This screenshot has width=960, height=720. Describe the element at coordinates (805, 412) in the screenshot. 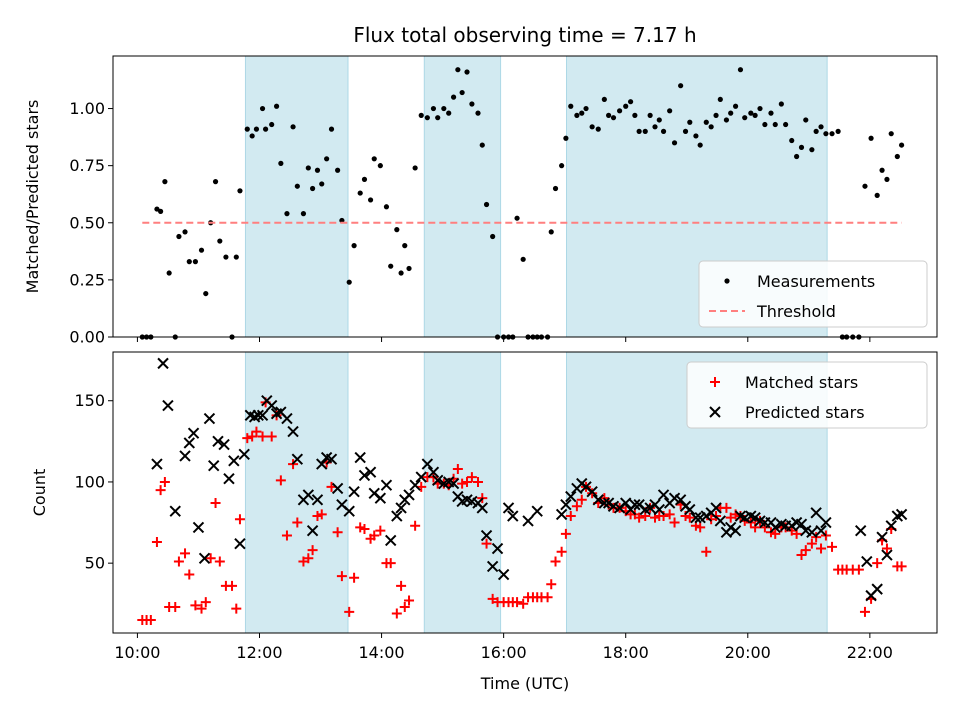

I see `legend-label: Predicted stars` at that location.